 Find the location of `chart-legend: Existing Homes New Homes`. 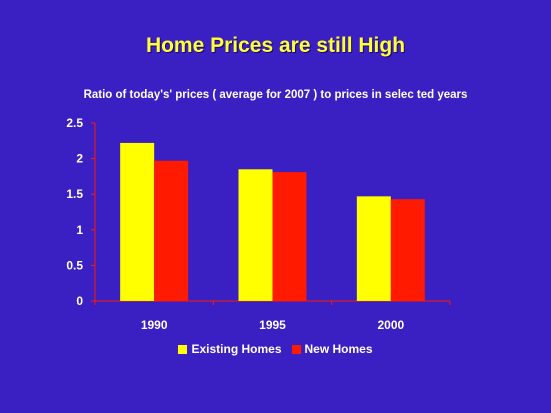

chart-legend: Existing Homes New Homes is located at coordinates (275, 349).